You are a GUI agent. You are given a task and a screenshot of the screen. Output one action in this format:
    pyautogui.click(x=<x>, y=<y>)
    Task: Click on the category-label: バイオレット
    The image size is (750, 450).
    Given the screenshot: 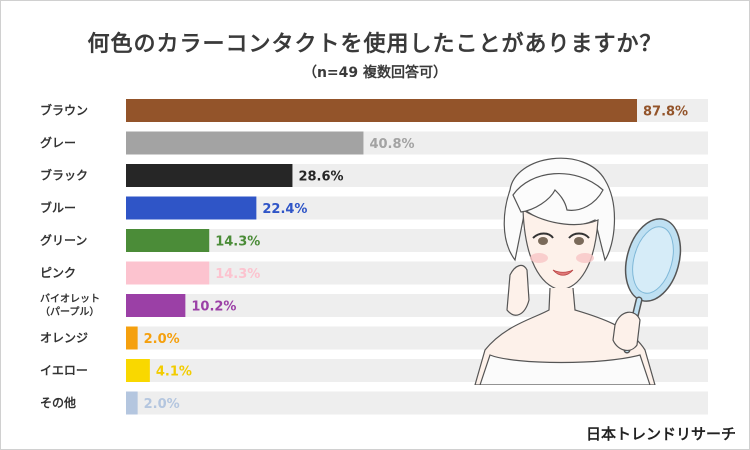 What is the action you would take?
    pyautogui.click(x=70, y=299)
    